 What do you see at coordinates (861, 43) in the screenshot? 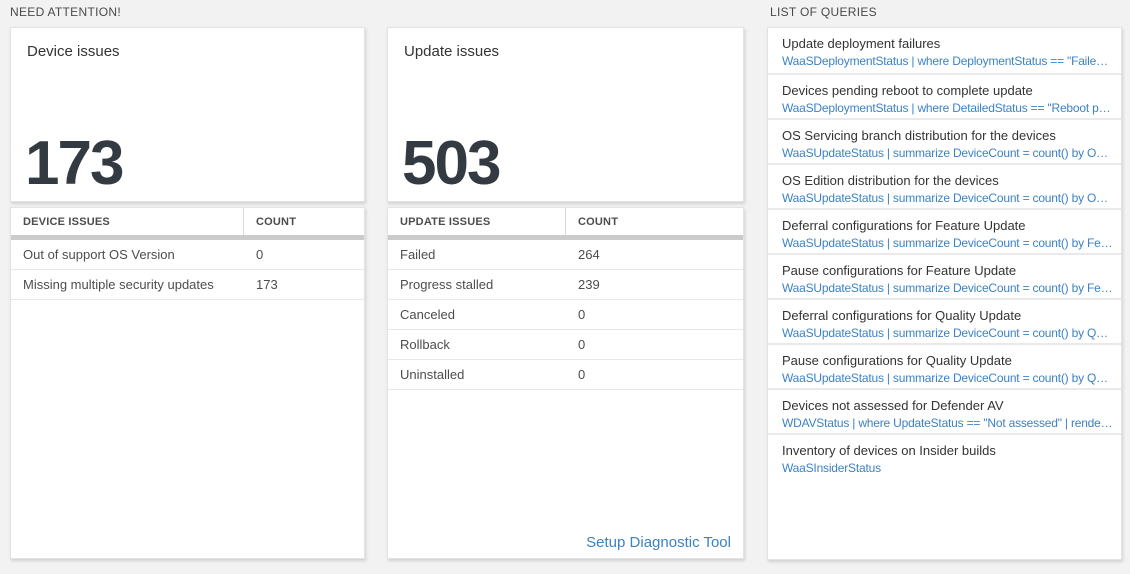
I see `query-title: Update deployment failures` at bounding box center [861, 43].